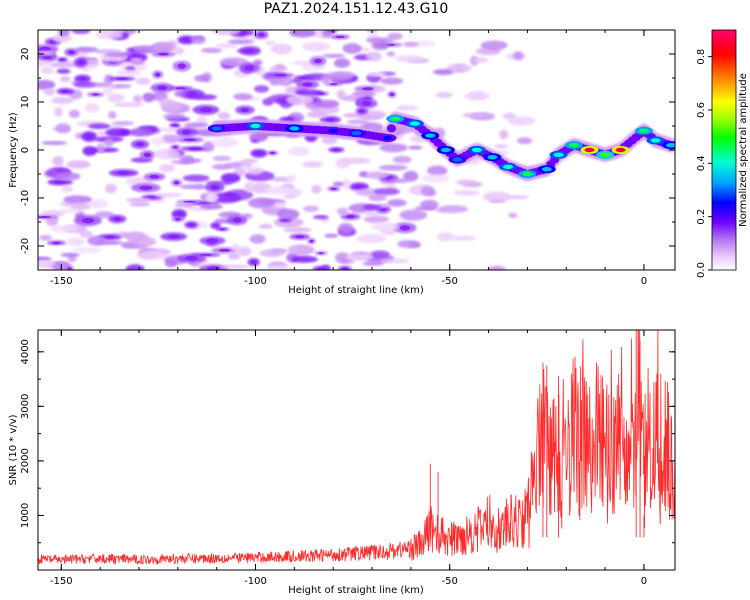  I want to click on y-tick-label: 1000, so click(25, 515).